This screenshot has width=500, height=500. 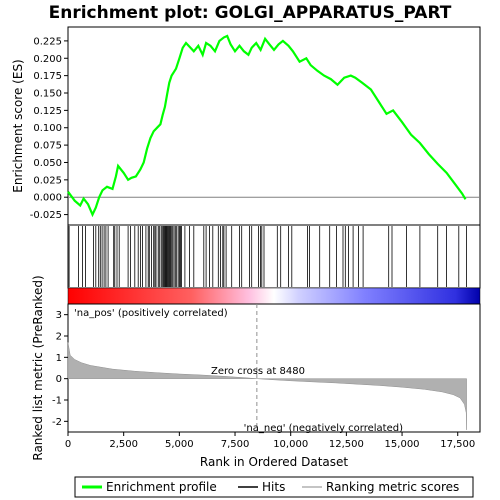 What do you see at coordinates (267, 386) in the screenshot?
I see `ranking-metric-area` at bounding box center [267, 386].